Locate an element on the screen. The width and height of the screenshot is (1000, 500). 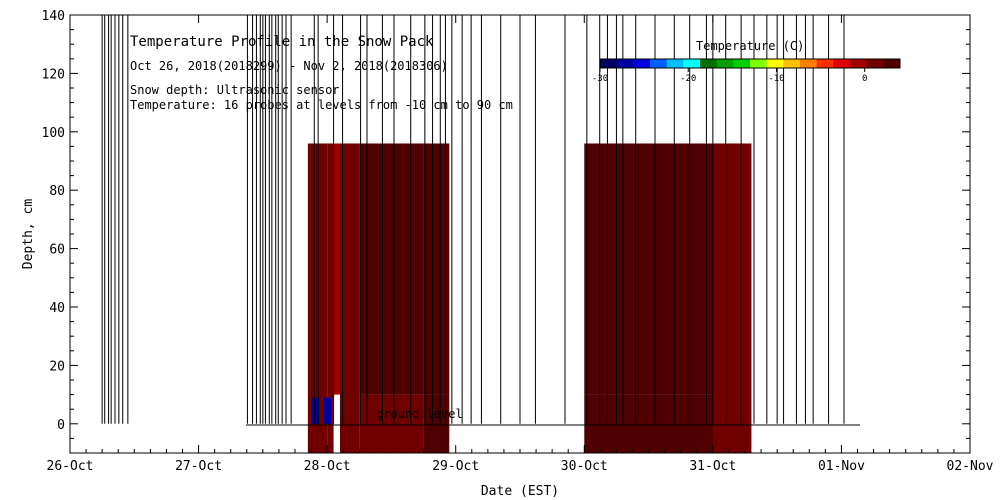
x-tick-label: 26-Oct is located at coordinates (70, 466).